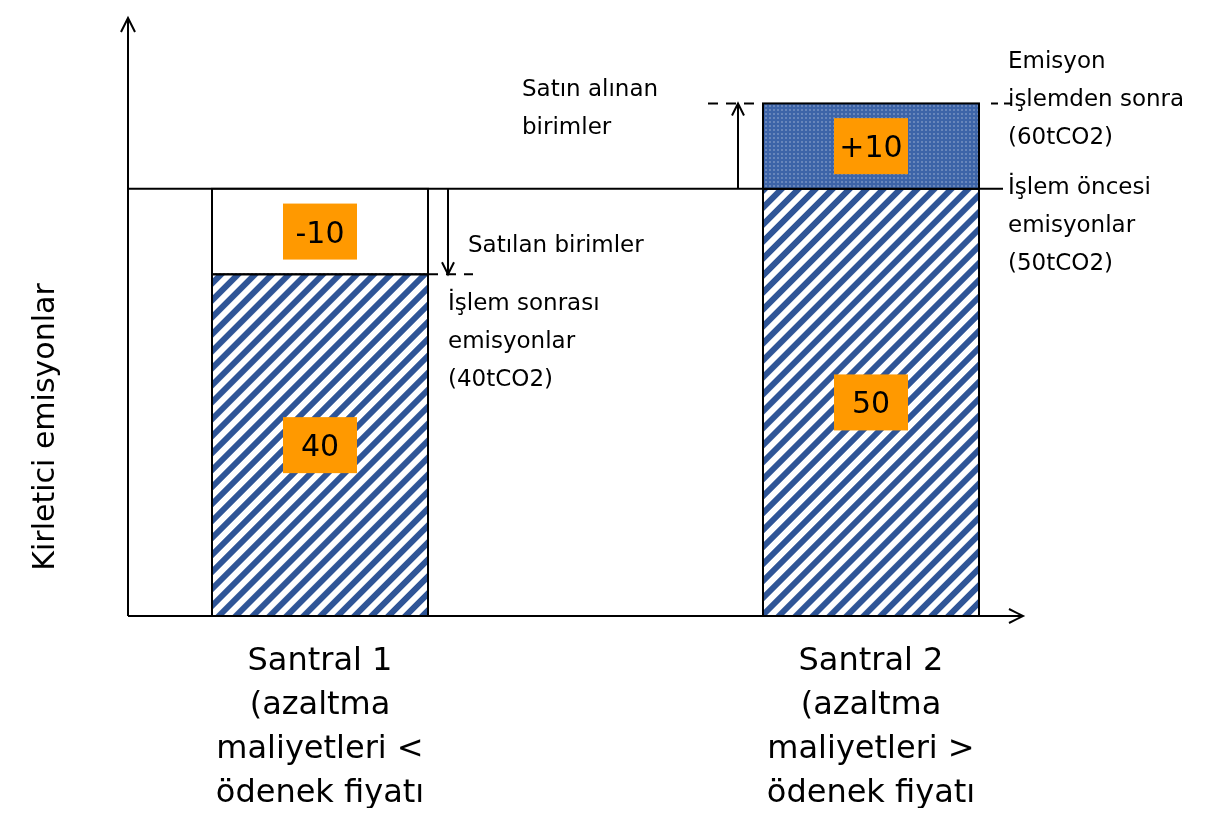 The width and height of the screenshot is (1216, 815). What do you see at coordinates (524, 339) in the screenshot?
I see `annotation: İşlem sonrası emisyonlar (40tCO2)` at bounding box center [524, 339].